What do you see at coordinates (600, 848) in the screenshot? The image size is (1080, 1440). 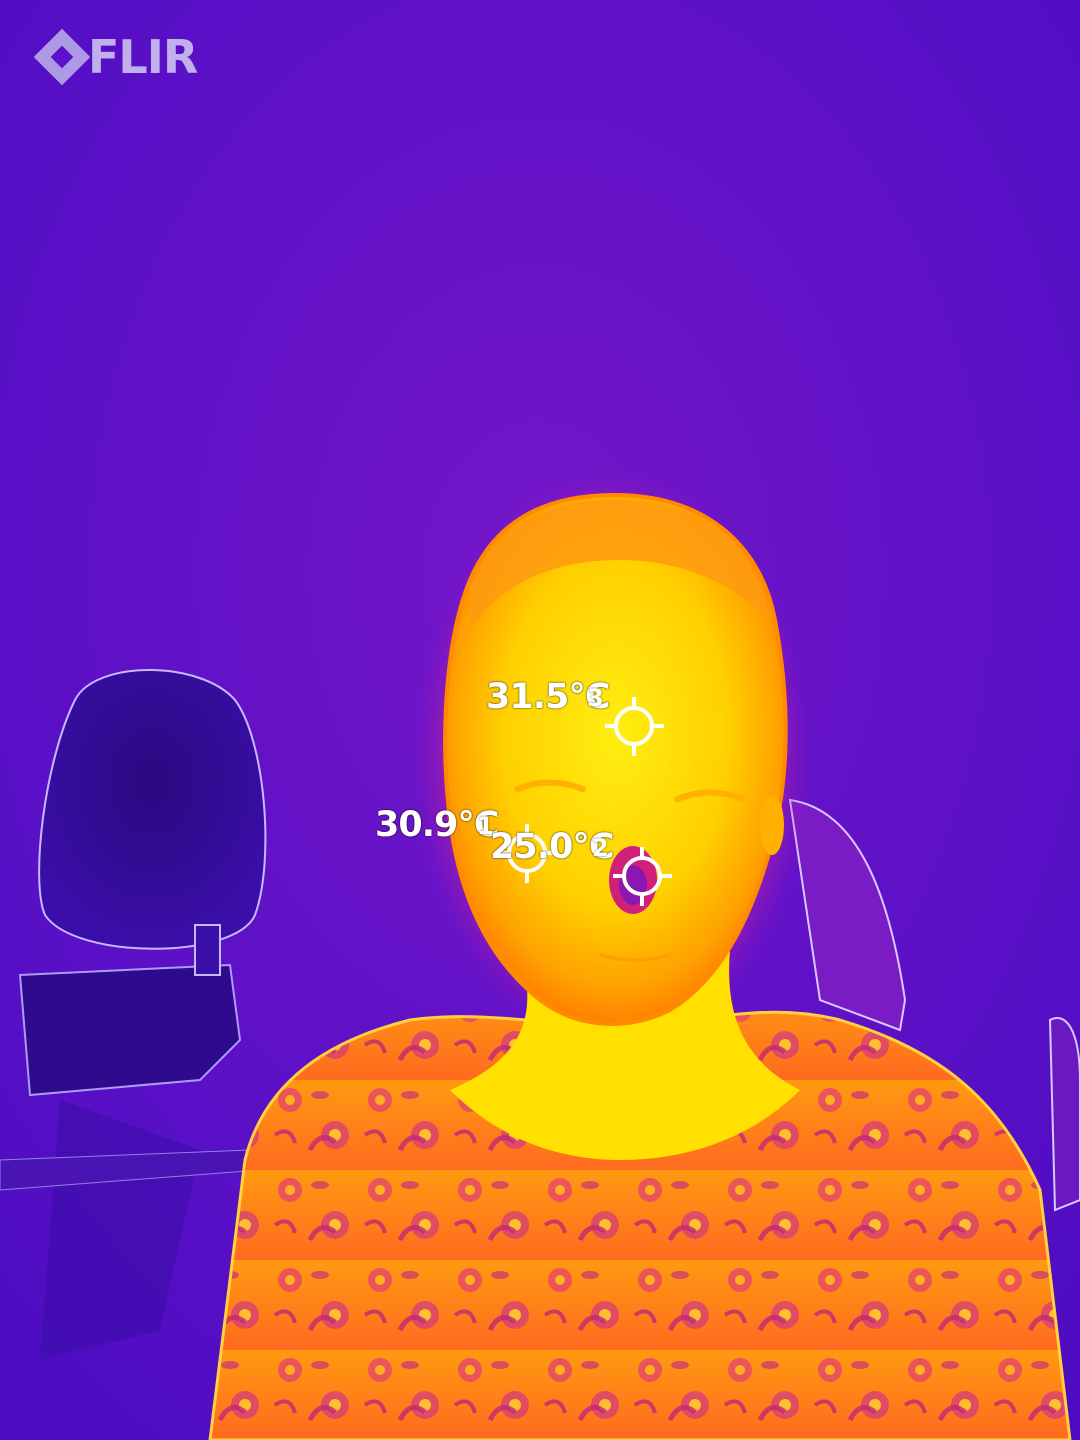 I see `measurement-2-index: 2` at bounding box center [600, 848].